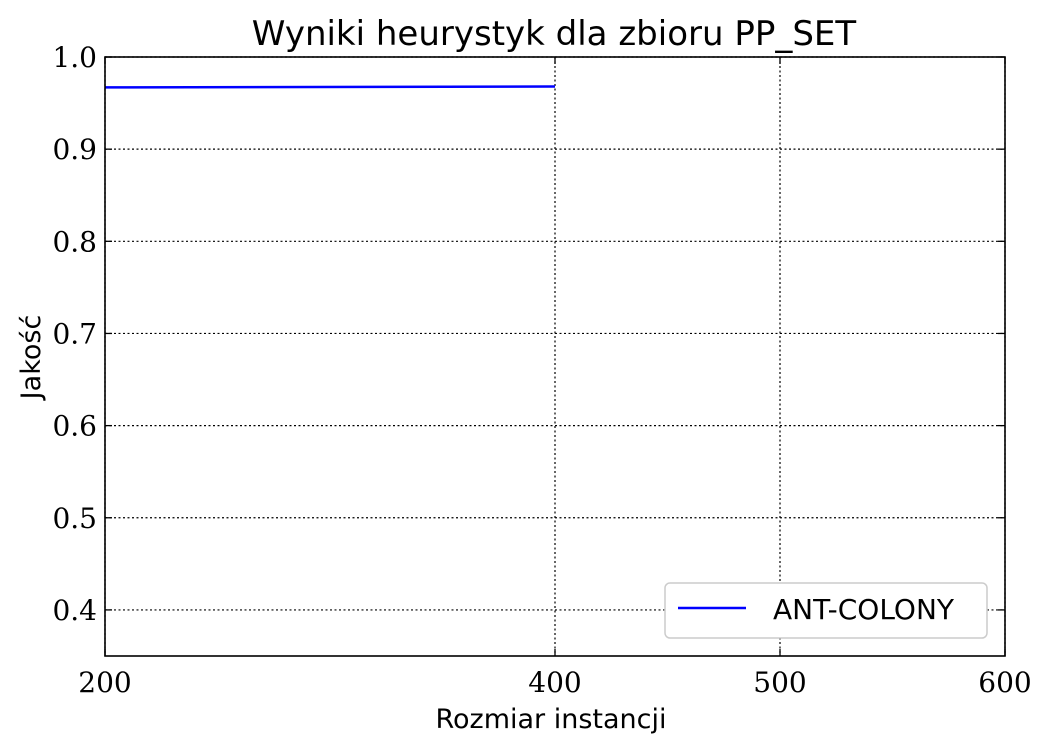  I want to click on legend: ANT-COLONY, so click(826, 610).